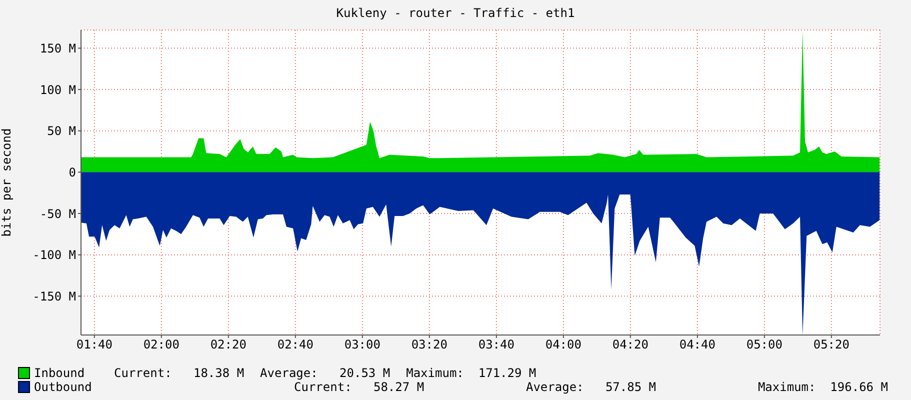  Describe the element at coordinates (58, 89) in the screenshot. I see `y-tick-label: 100 M` at that location.